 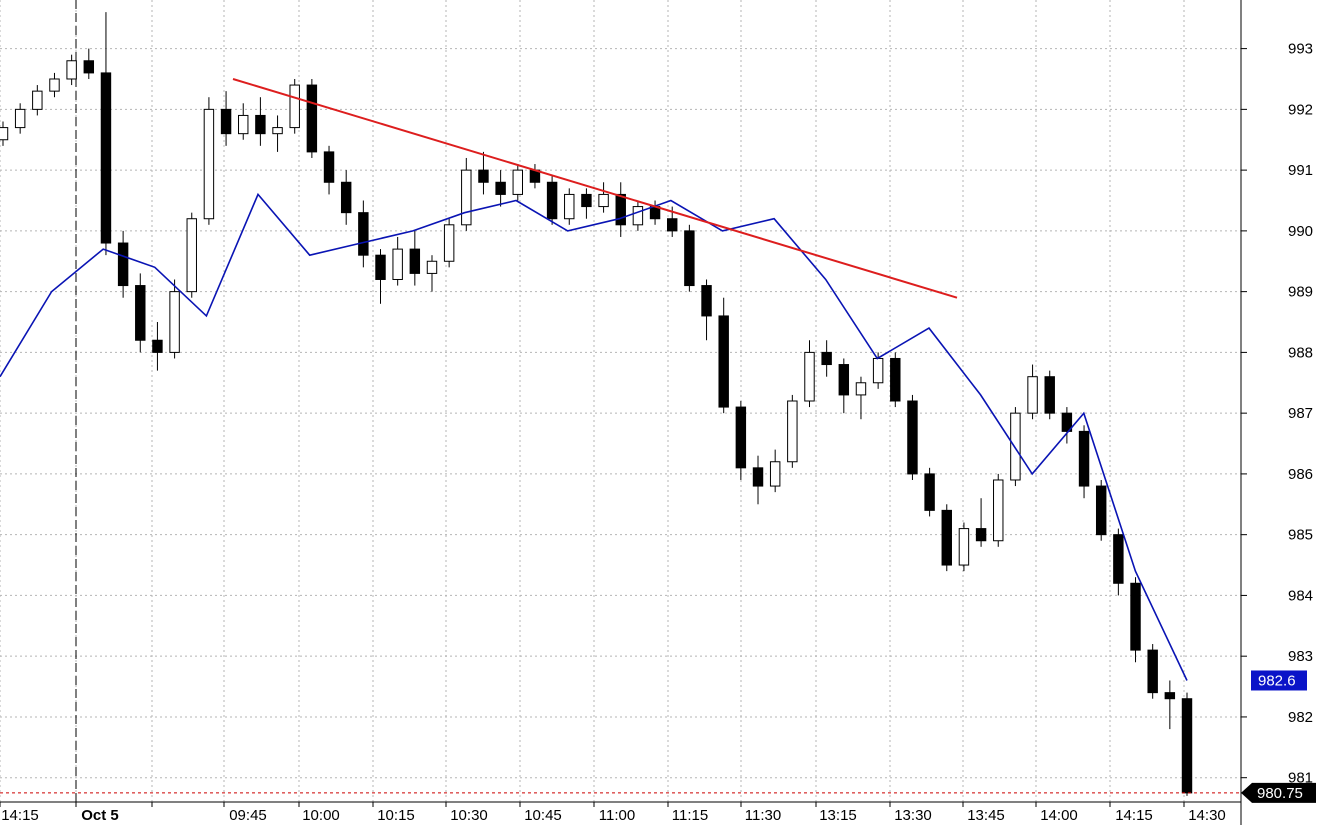 What do you see at coordinates (248, 815) in the screenshot?
I see `x-tick-label: 09:45` at bounding box center [248, 815].